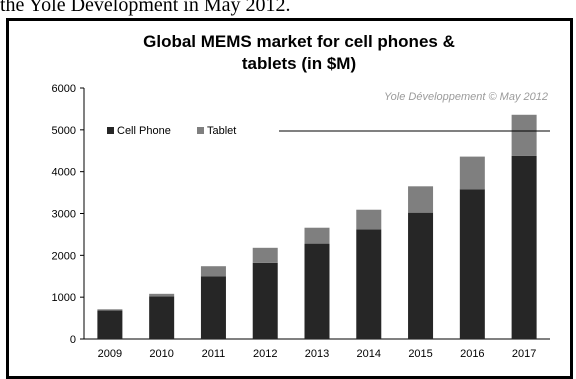 The width and height of the screenshot is (576, 379). Describe the element at coordinates (524, 135) in the screenshot. I see `bar-tablet-2017` at that location.